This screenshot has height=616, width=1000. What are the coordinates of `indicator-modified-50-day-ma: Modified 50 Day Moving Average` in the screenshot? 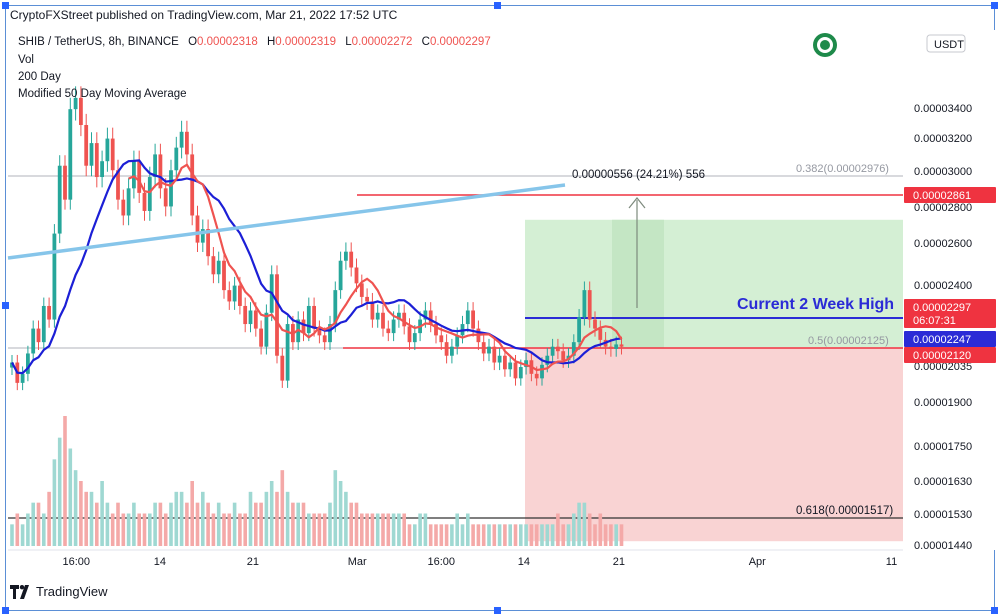 It's located at (102, 94).